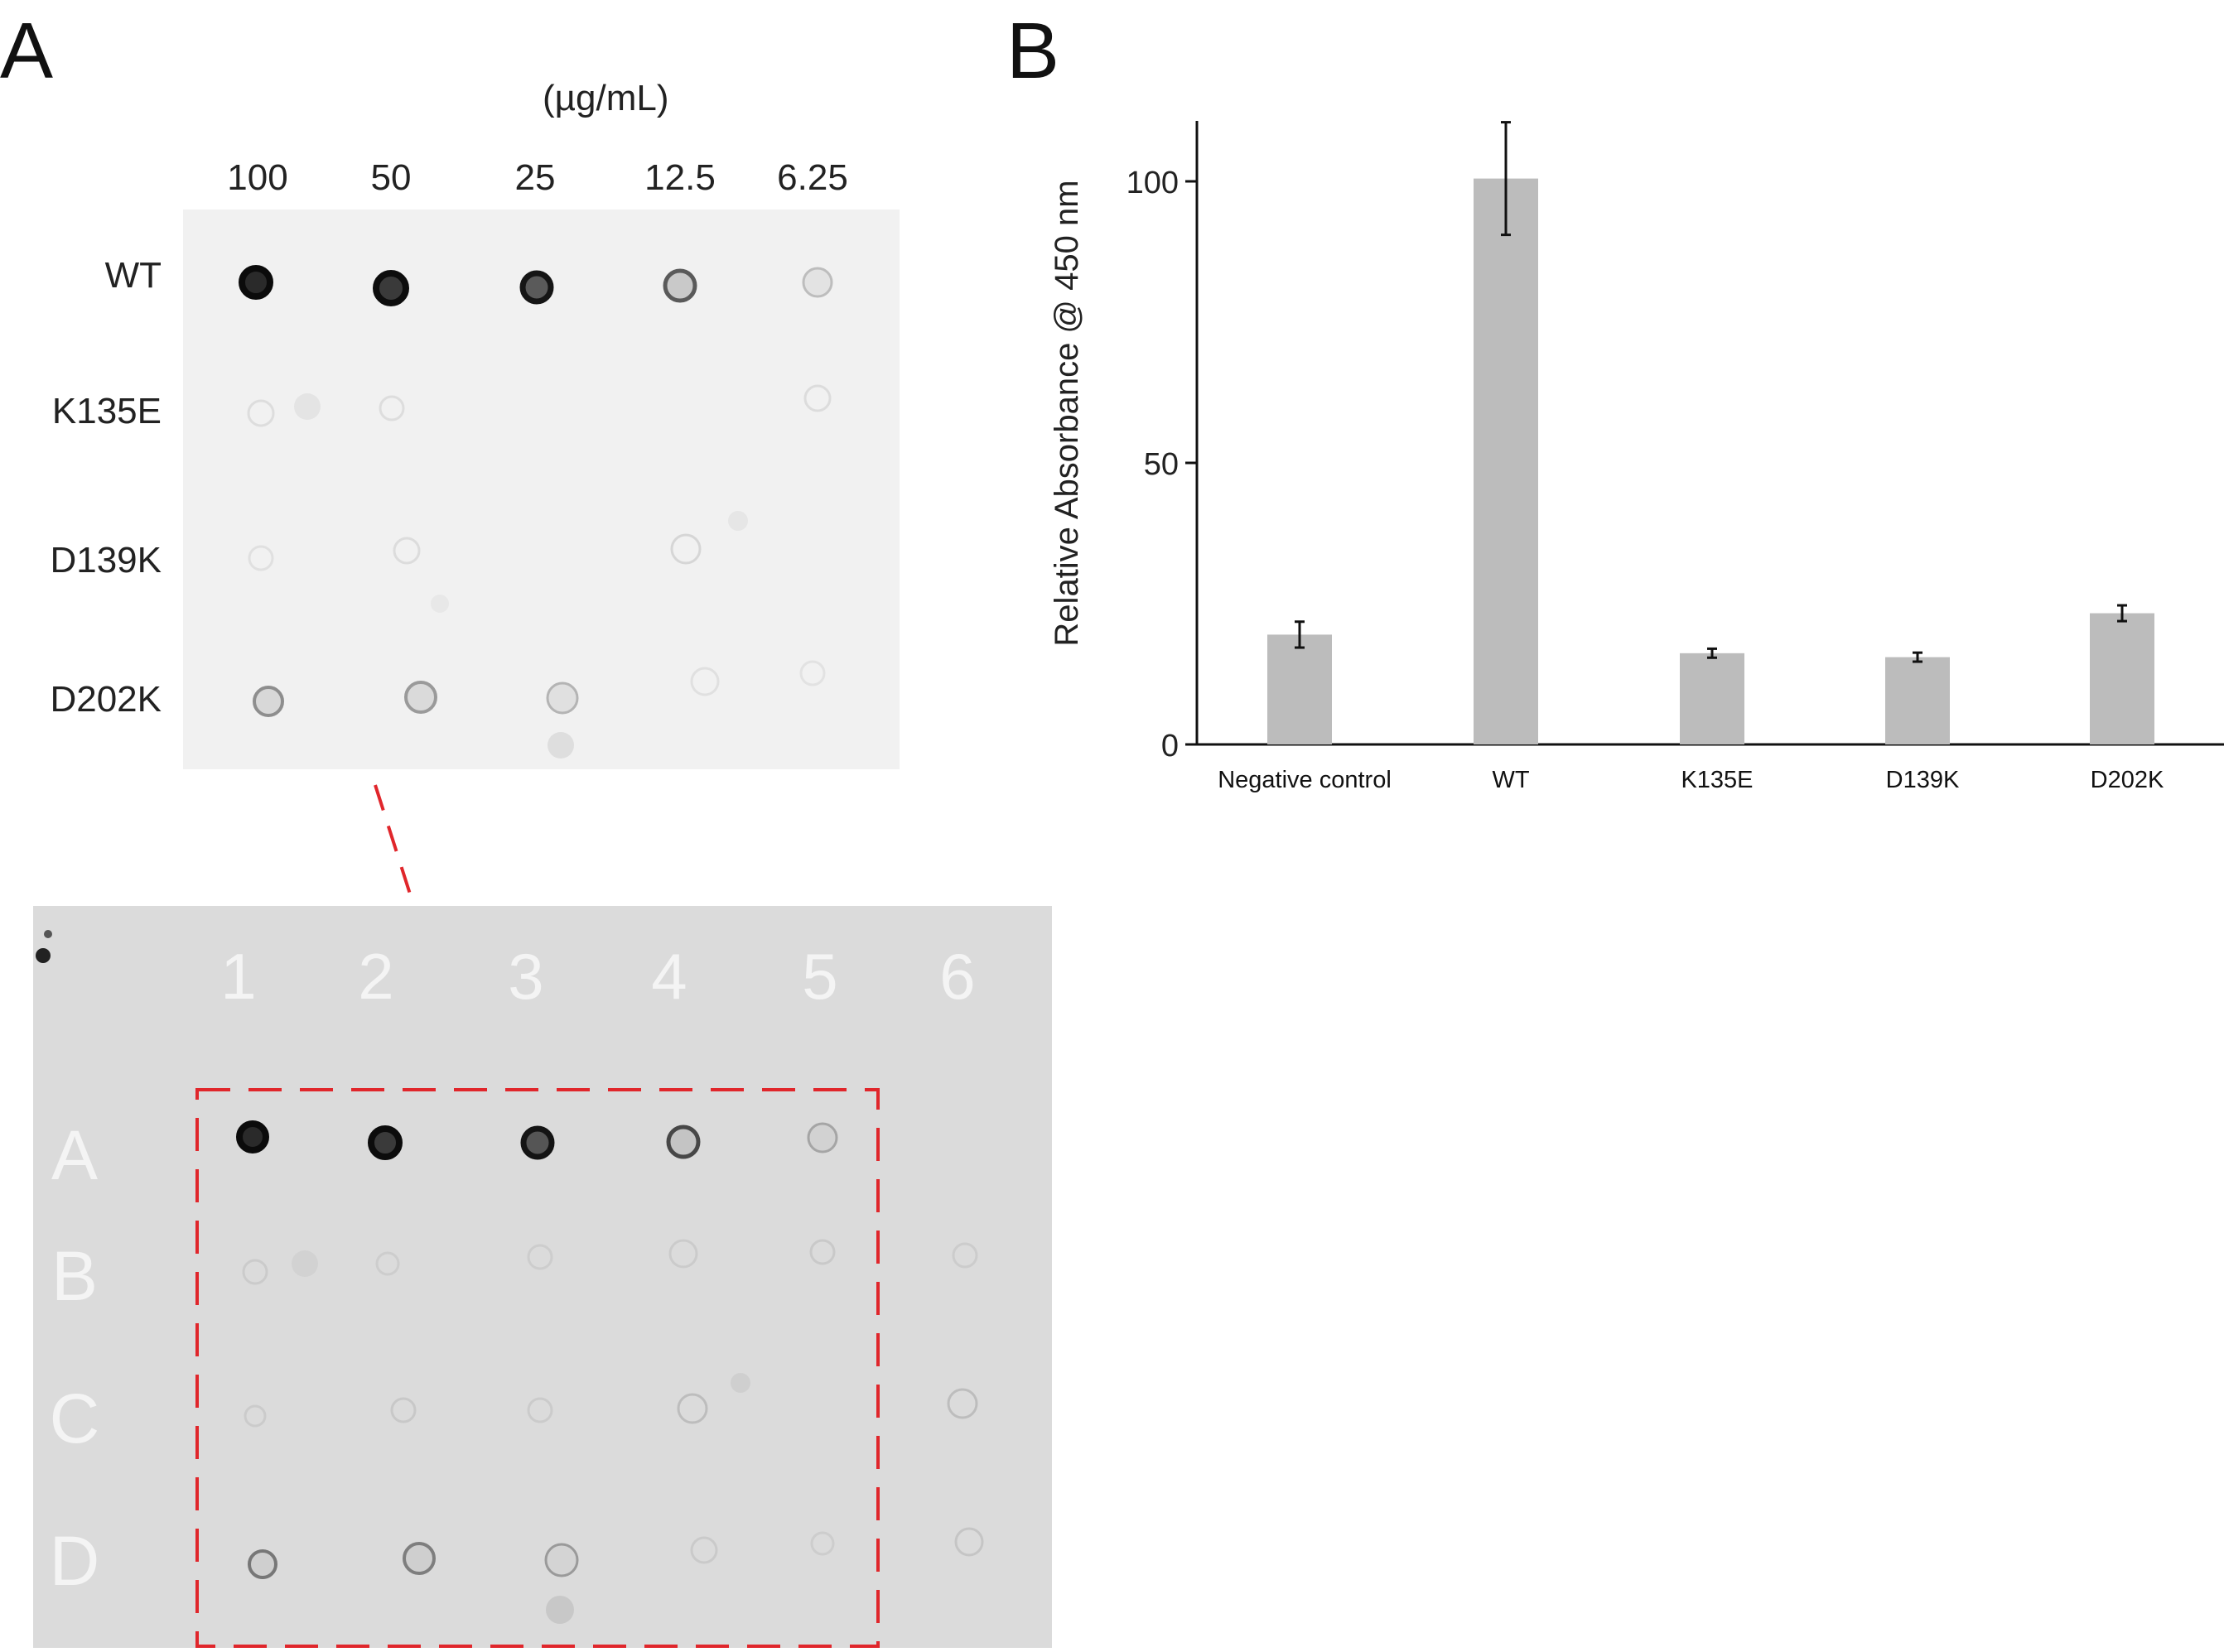 Image resolution: width=2224 pixels, height=1652 pixels. Describe the element at coordinates (1067, 413) in the screenshot. I see `y-axis-label: Relative Absorbance @ 450 nm` at that location.